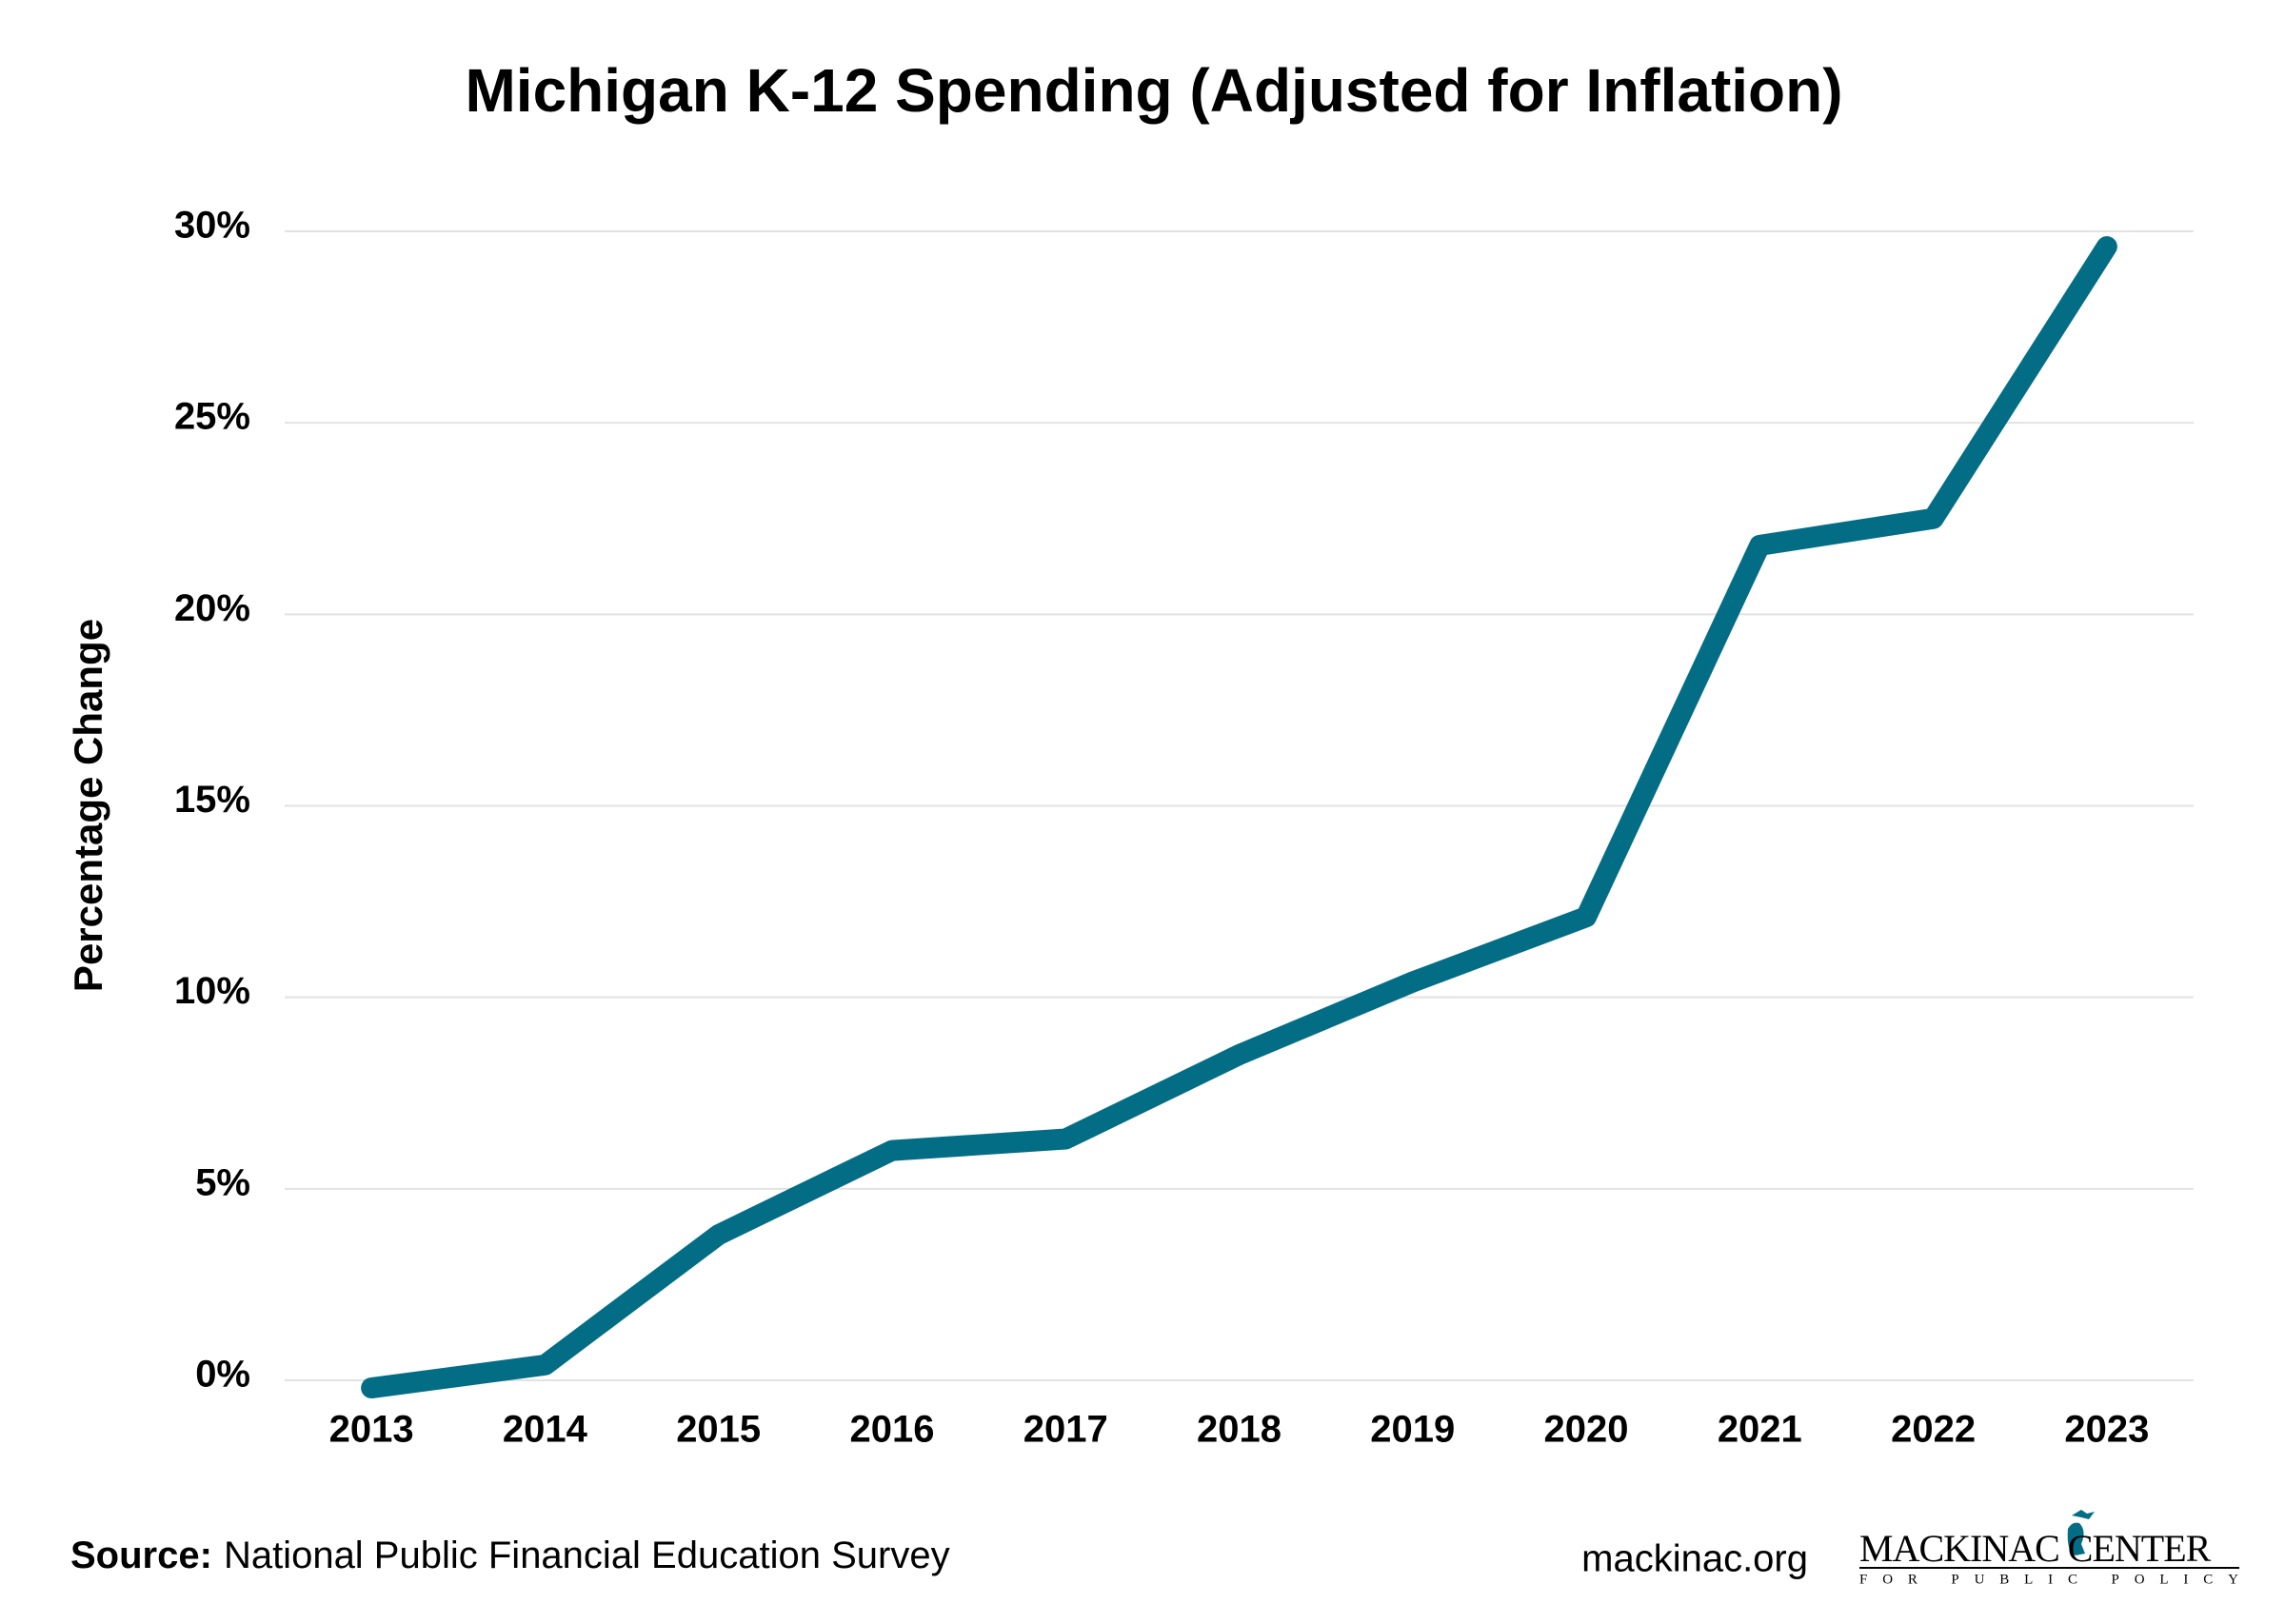  Describe the element at coordinates (2081, 1532) in the screenshot. I see `logo-icon` at that location.